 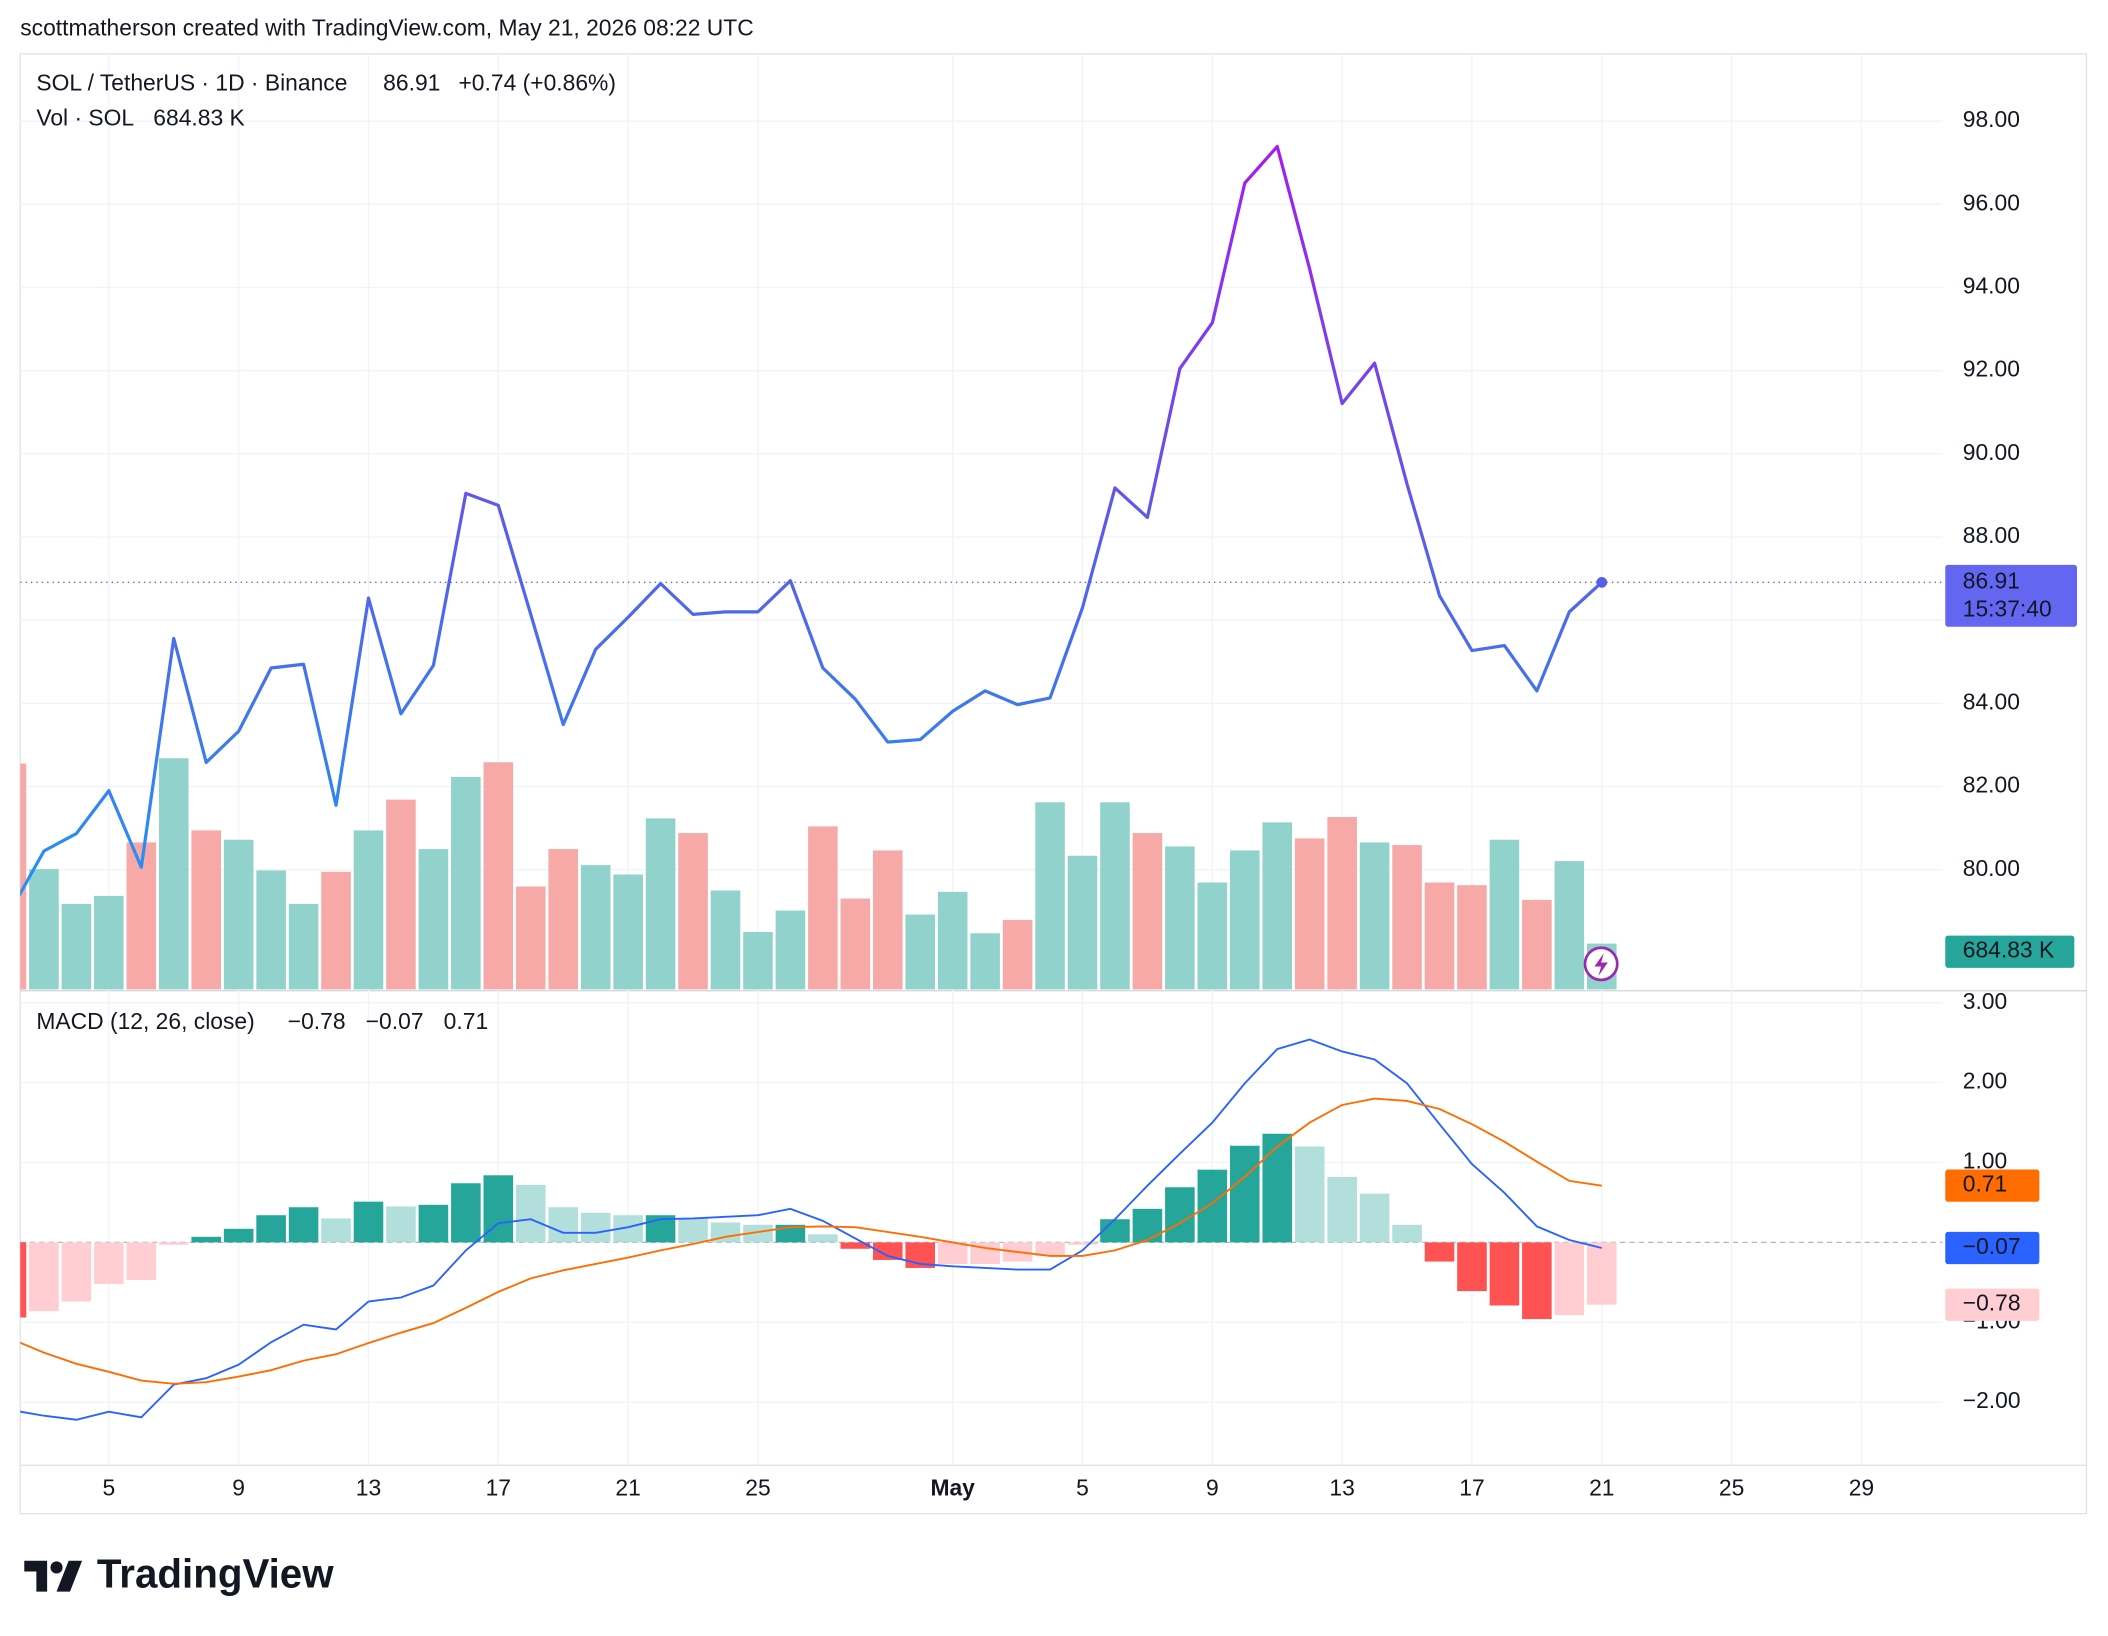 What do you see at coordinates (1991, 452) in the screenshot?
I see `price-tick-label: 90.00` at bounding box center [1991, 452].